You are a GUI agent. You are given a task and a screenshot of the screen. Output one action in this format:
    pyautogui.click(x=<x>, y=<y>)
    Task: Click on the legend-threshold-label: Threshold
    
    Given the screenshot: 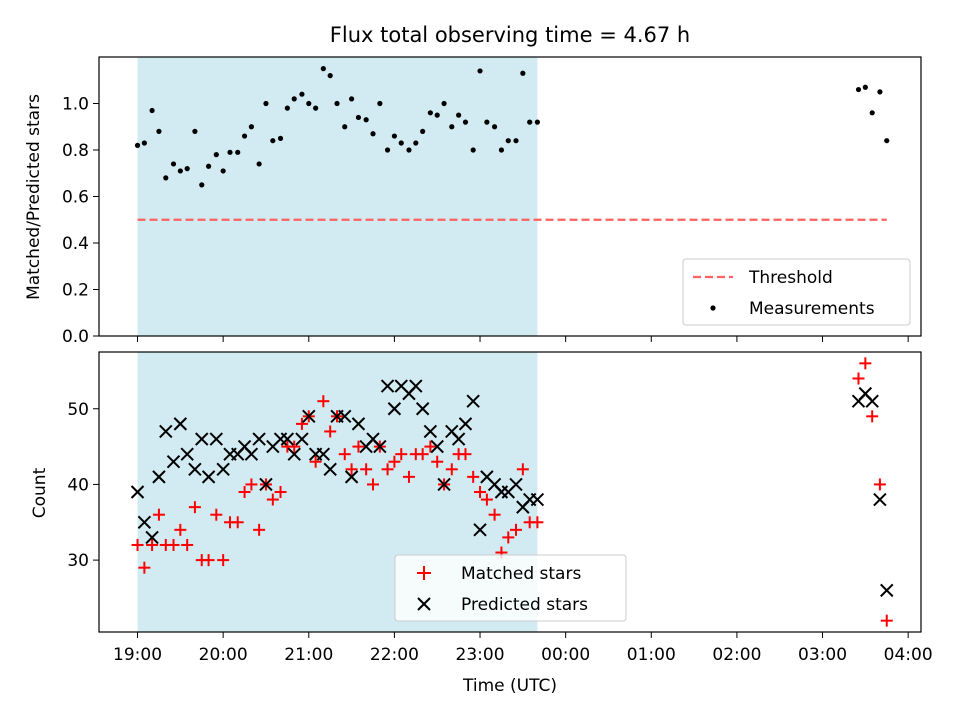 What is the action you would take?
    pyautogui.click(x=790, y=278)
    